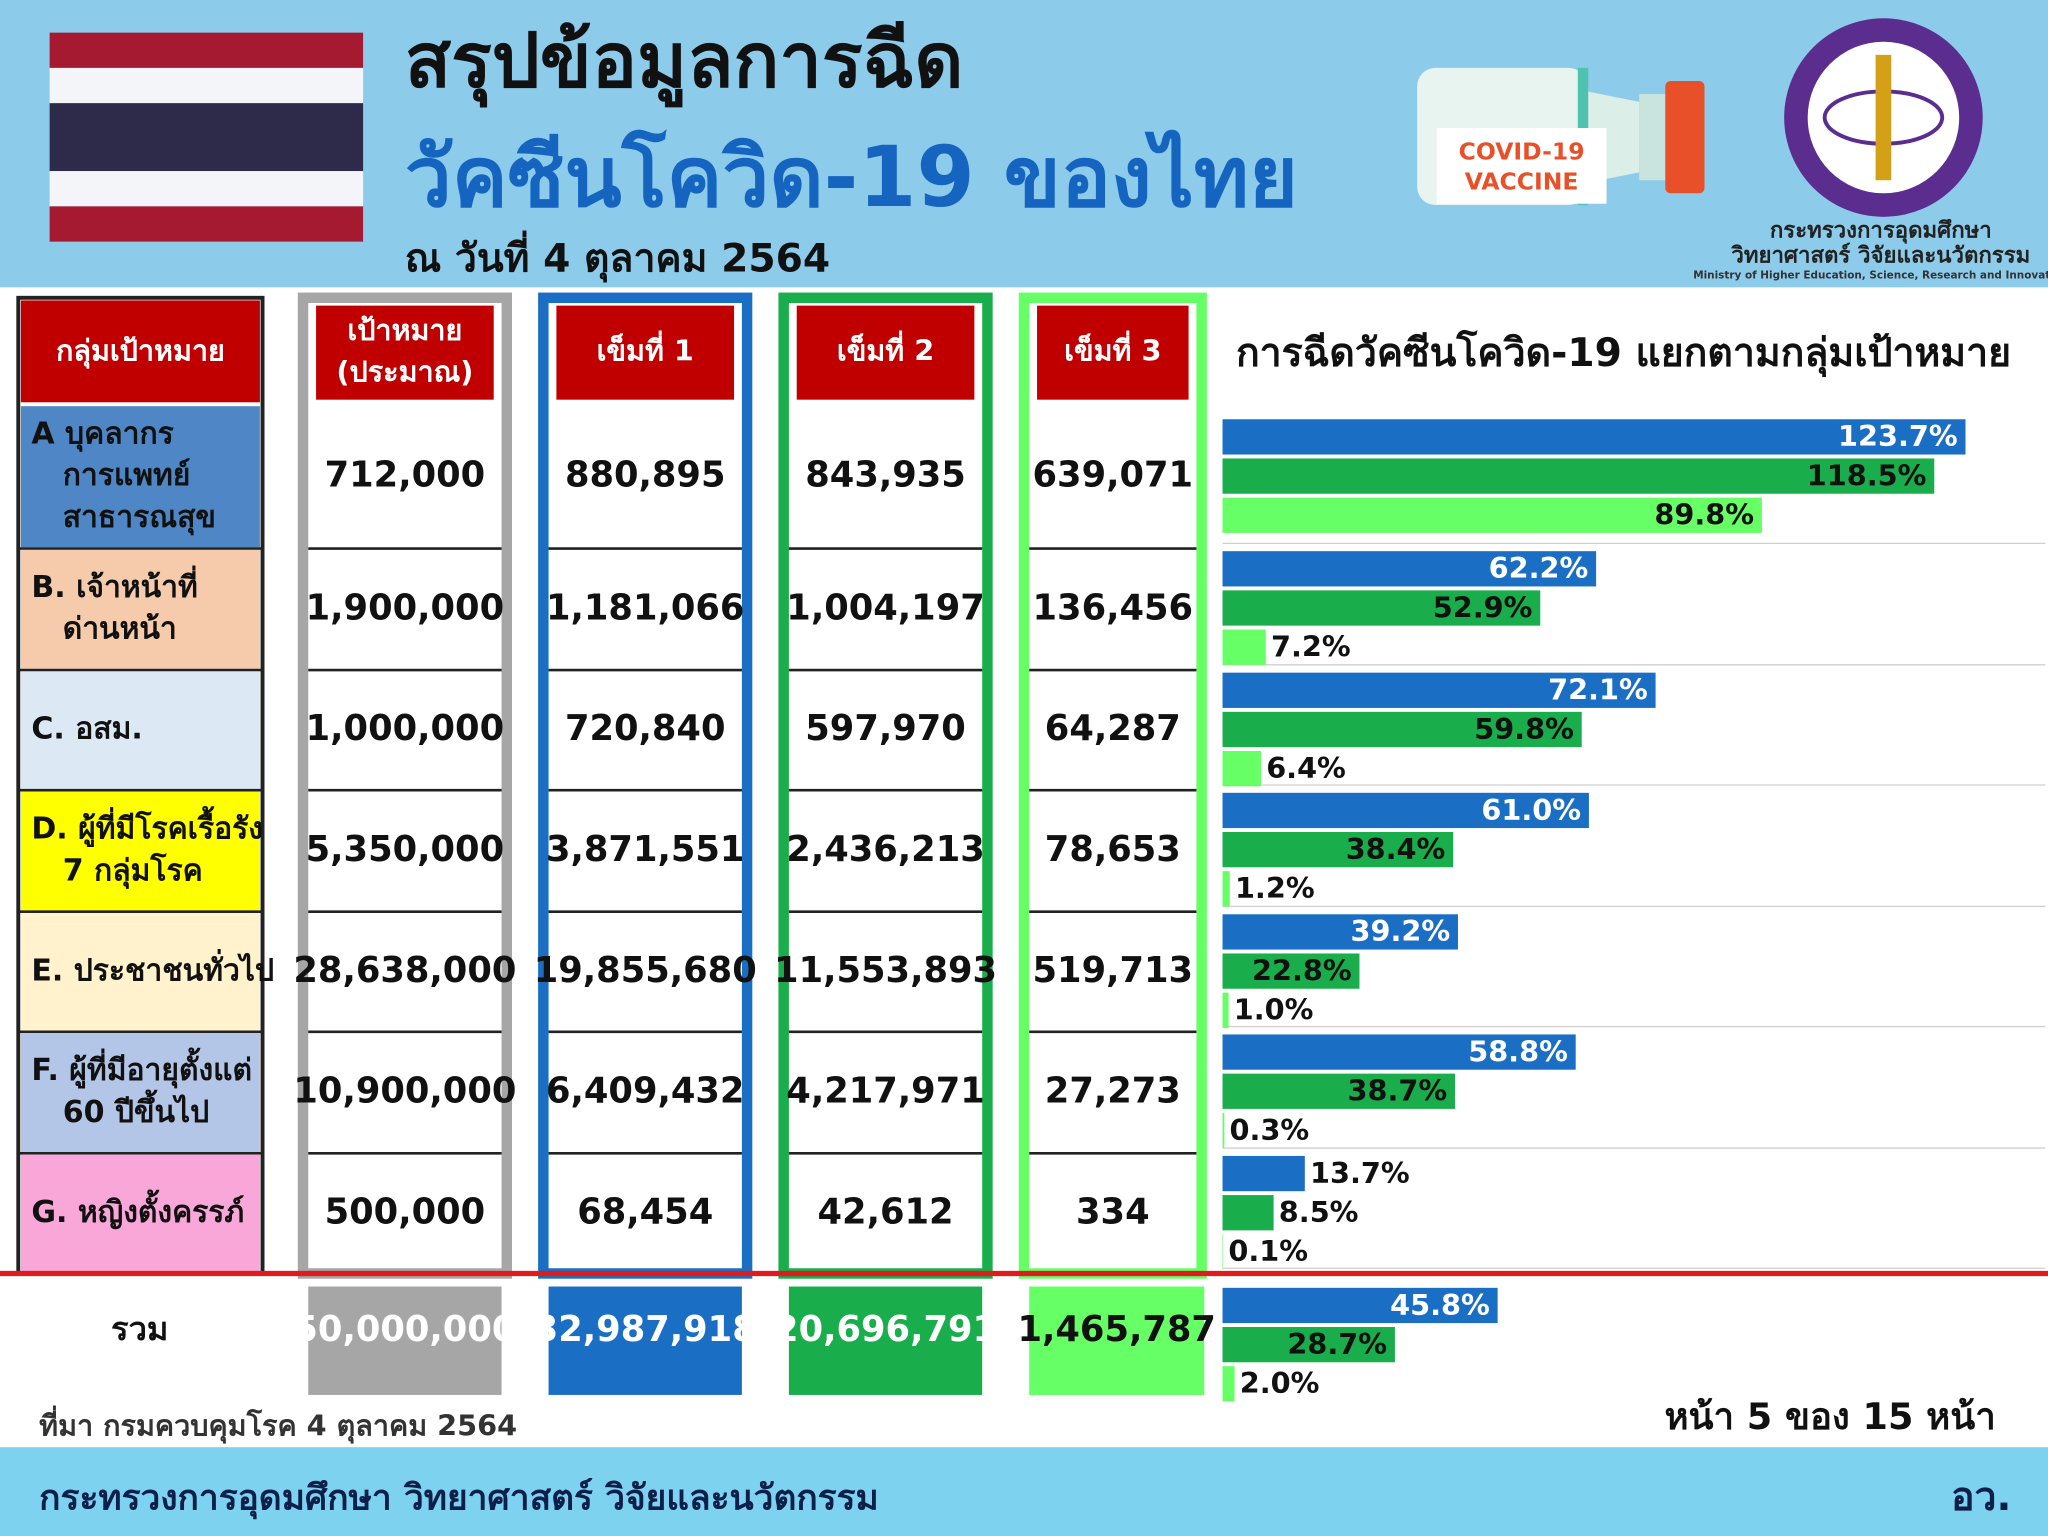 The image size is (2048, 1536). What do you see at coordinates (851, 177) in the screenshot?
I see `title: วัคซีนโควิด-19 ของไทย` at bounding box center [851, 177].